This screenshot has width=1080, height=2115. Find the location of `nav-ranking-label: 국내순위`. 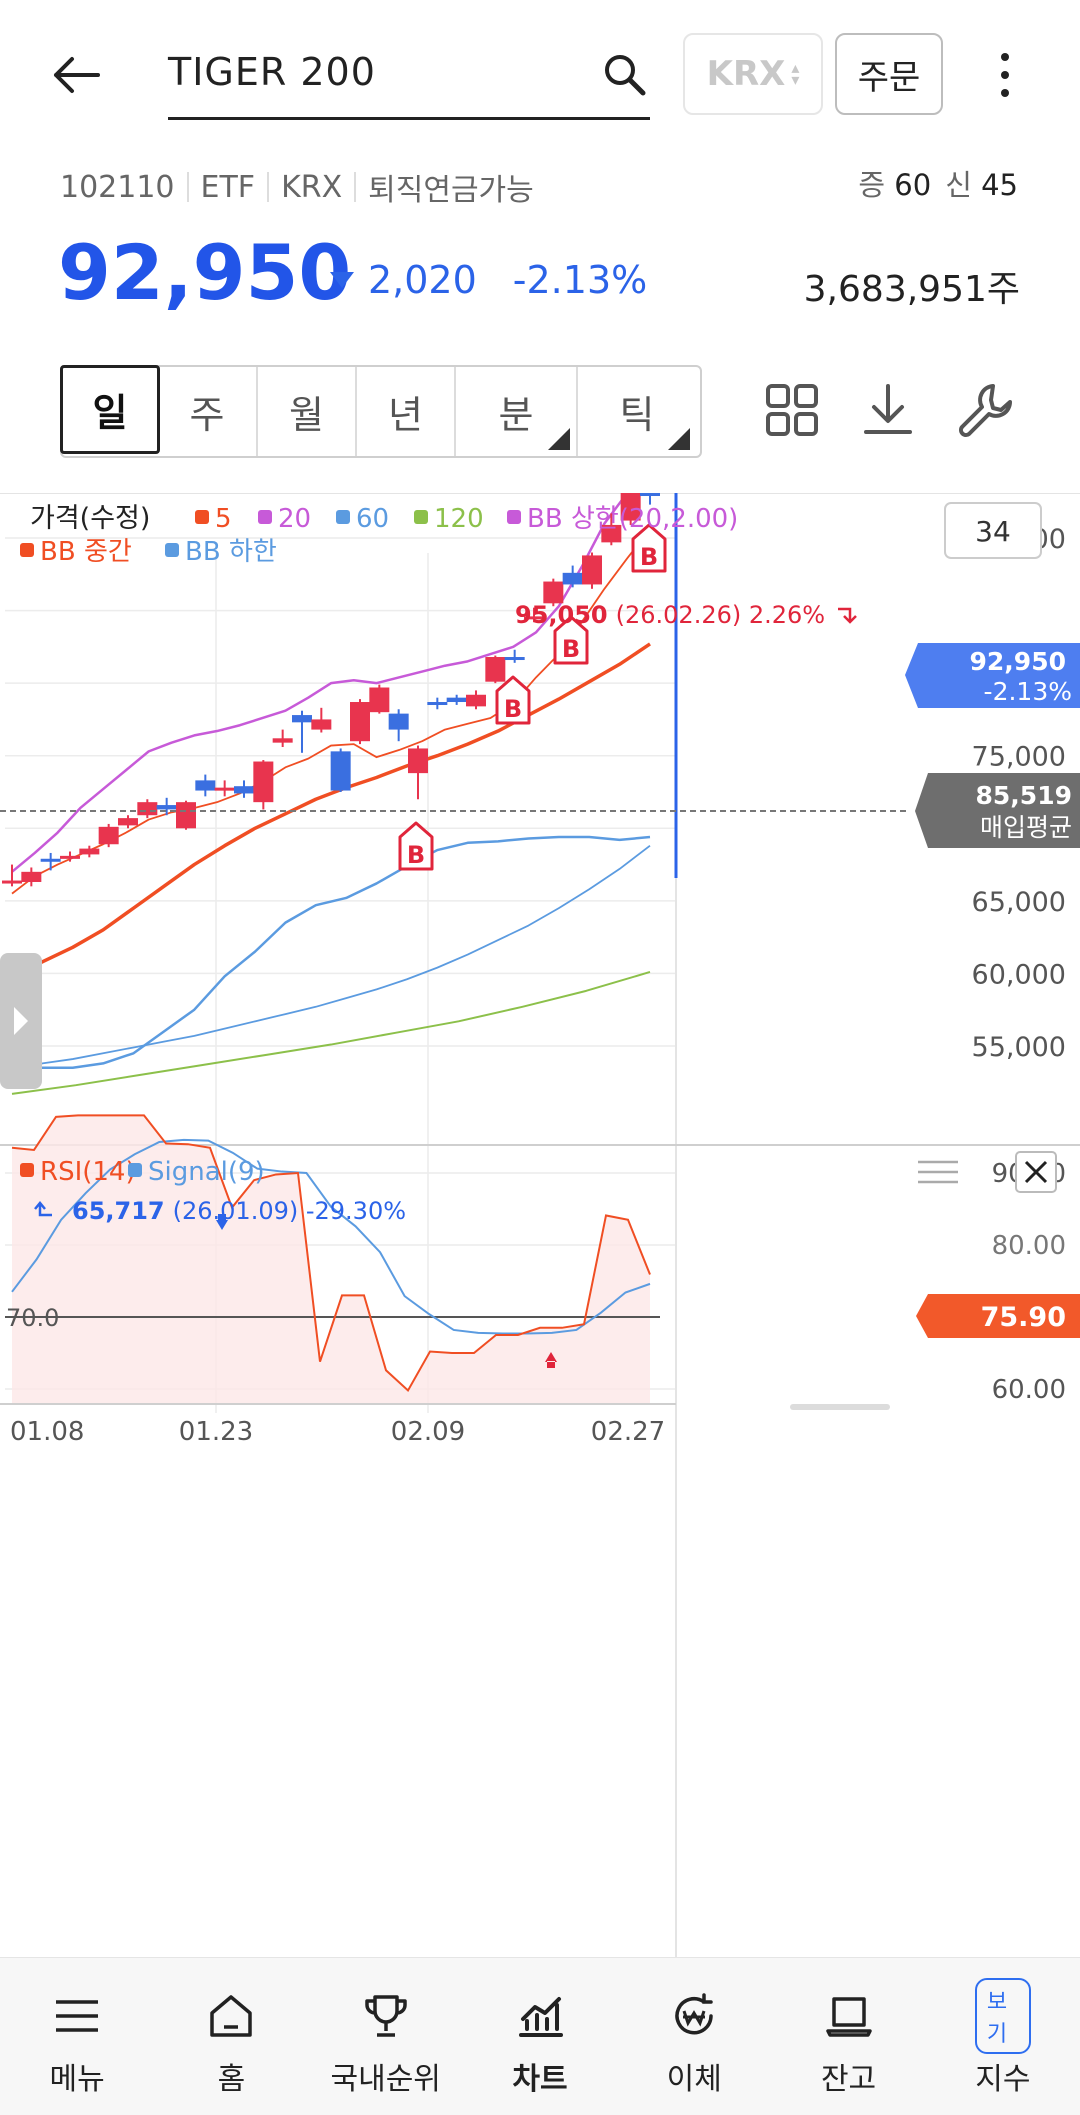

nav-ranking-label: 국내순위 is located at coordinates (385, 2079).